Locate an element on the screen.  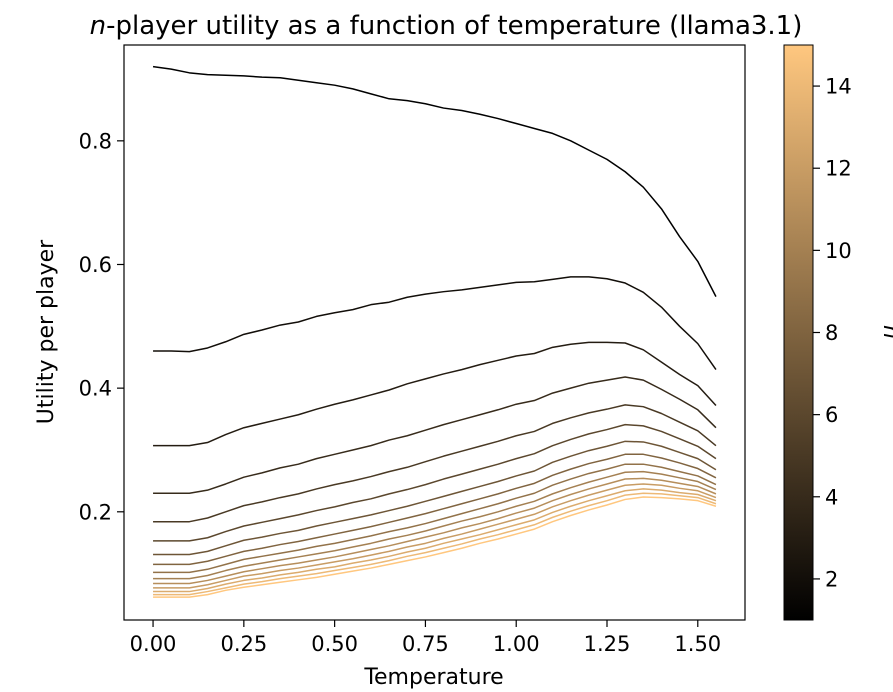
series-line-n12 is located at coordinates (435, 536).